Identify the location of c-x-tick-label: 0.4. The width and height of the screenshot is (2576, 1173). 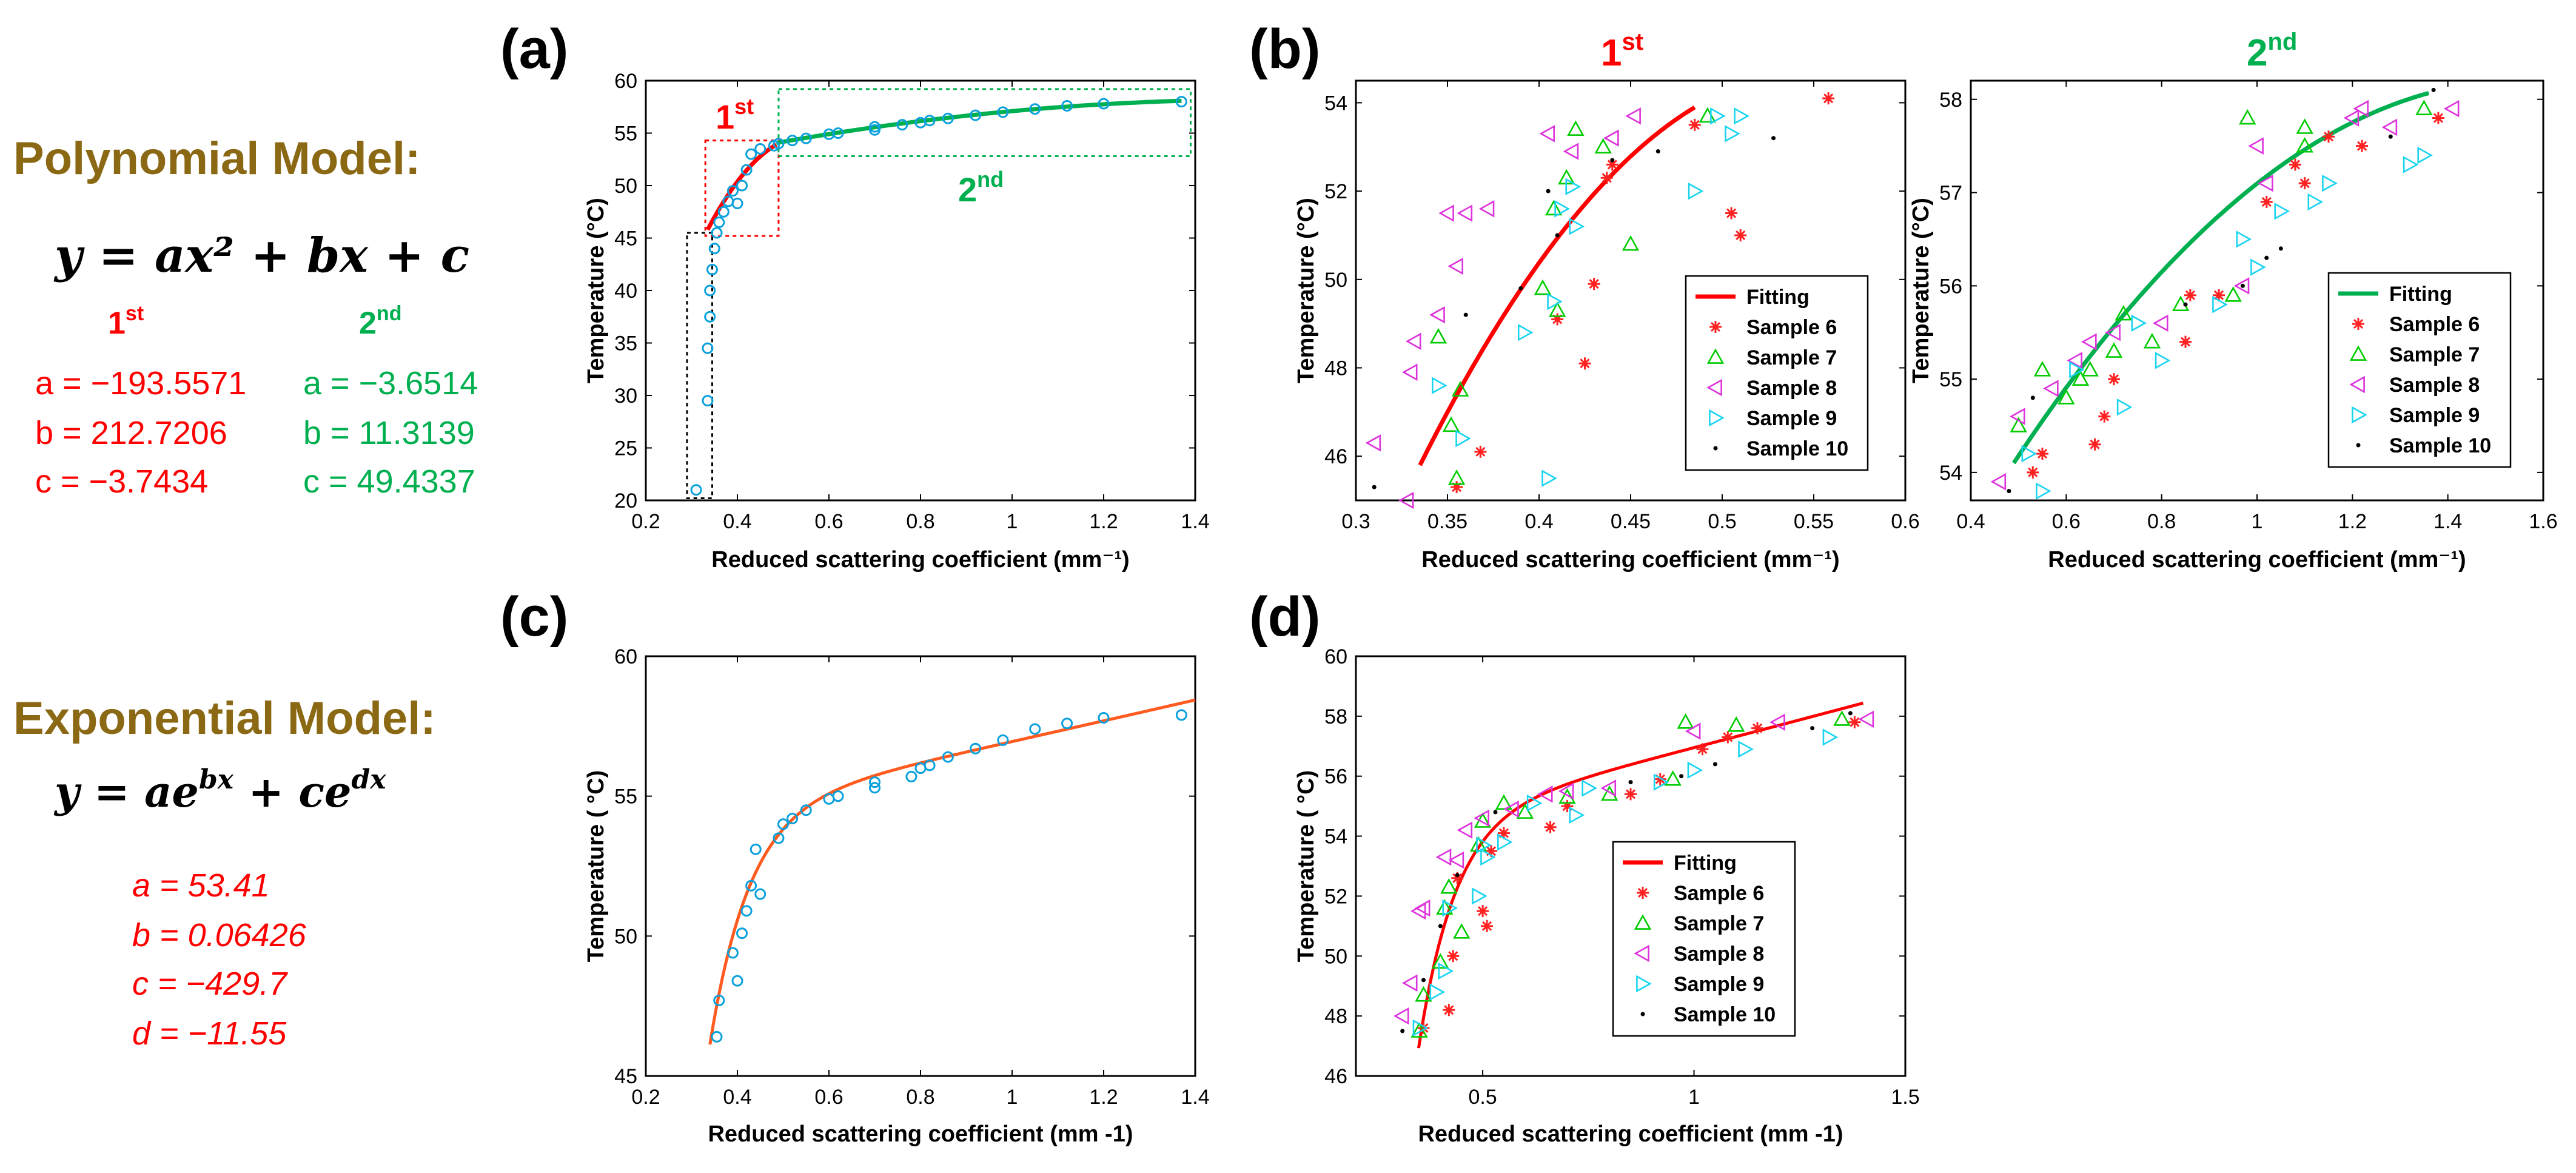
(737, 1098).